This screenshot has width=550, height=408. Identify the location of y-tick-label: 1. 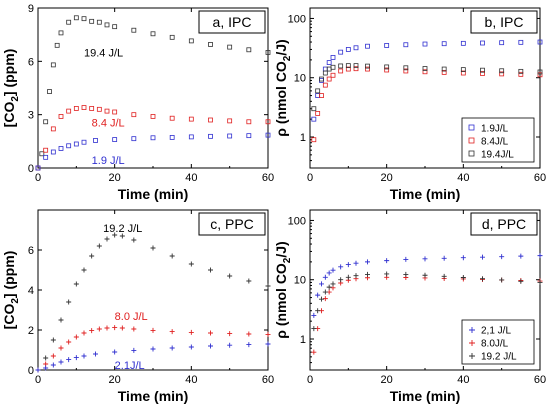
(303, 340).